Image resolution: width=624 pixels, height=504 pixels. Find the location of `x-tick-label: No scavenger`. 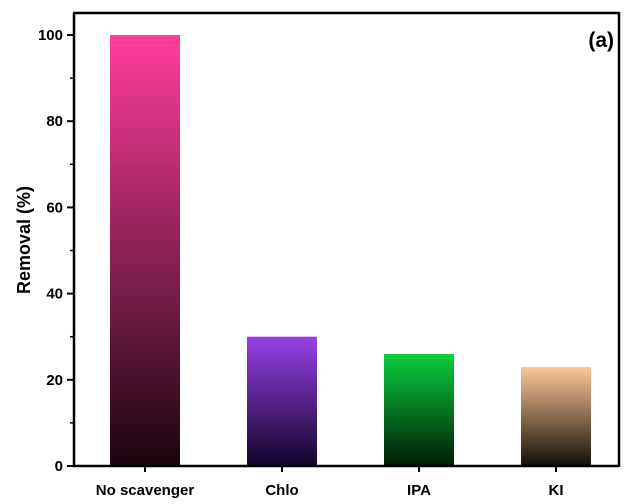

x-tick-label: No scavenger is located at coordinates (145, 490).